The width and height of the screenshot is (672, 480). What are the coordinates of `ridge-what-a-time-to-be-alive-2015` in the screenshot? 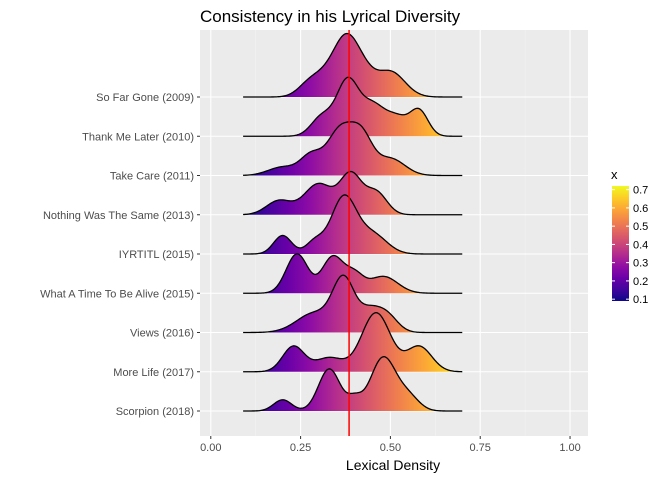 It's located at (353, 273).